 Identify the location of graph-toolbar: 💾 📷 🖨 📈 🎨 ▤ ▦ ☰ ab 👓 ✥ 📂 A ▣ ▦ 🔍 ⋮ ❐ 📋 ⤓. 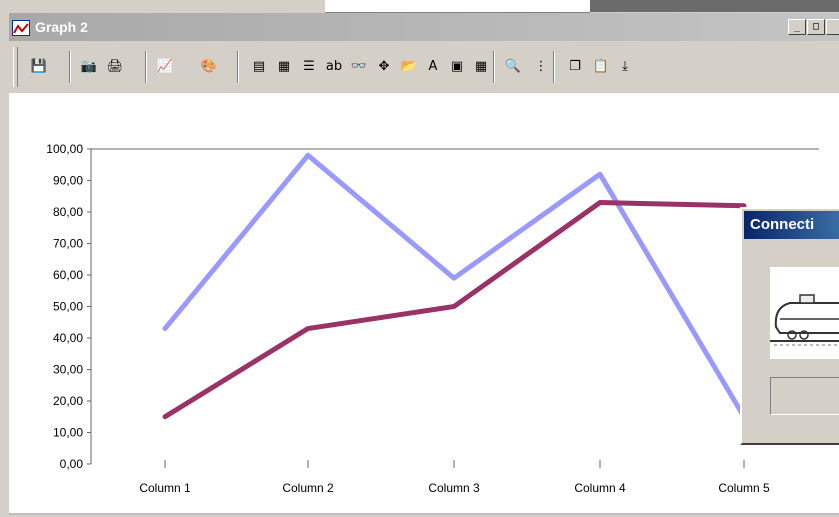
(424, 67).